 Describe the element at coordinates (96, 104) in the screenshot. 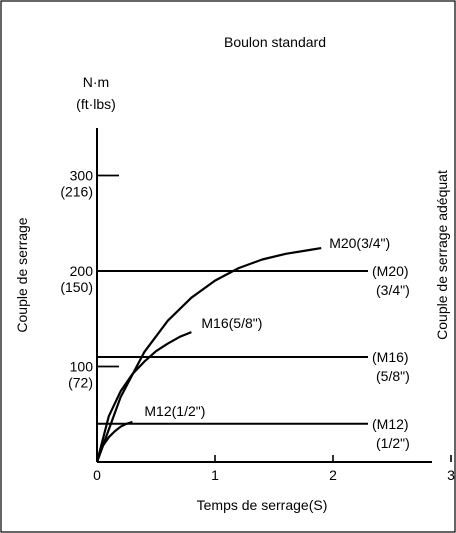

I see `y-unit-bottom: (ft·lbs)` at that location.